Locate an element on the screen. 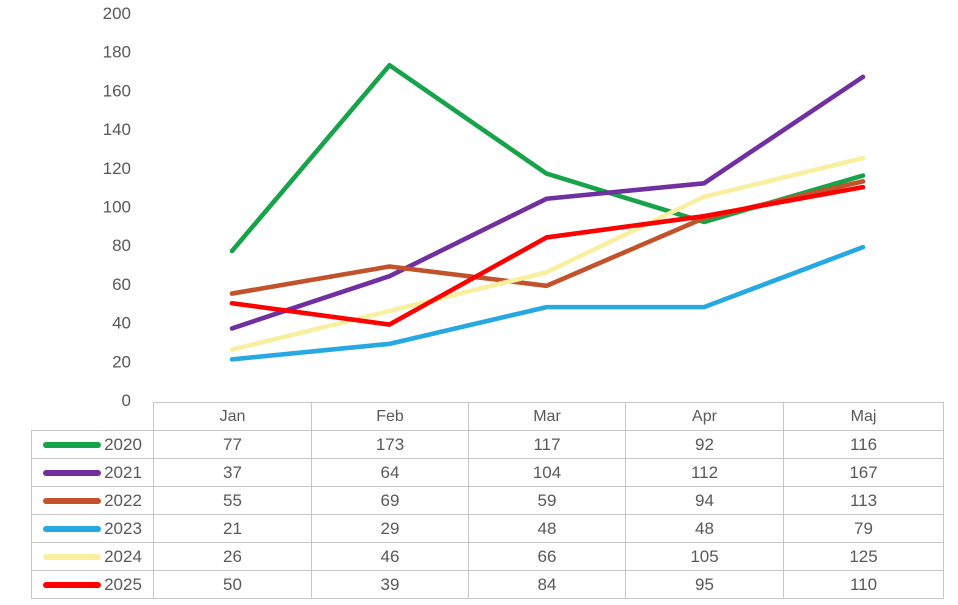  legend-entry: 2020 is located at coordinates (93, 444).